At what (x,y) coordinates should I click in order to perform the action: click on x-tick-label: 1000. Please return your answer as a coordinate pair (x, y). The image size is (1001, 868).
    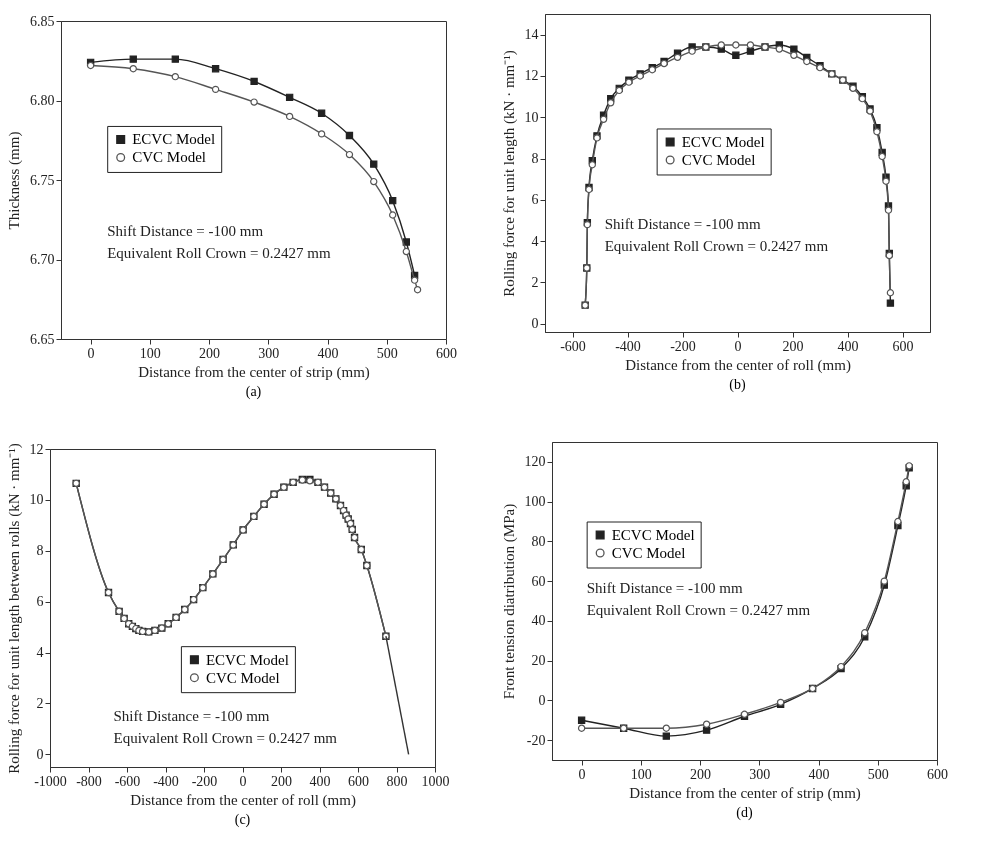
    Looking at the image, I should click on (435, 781).